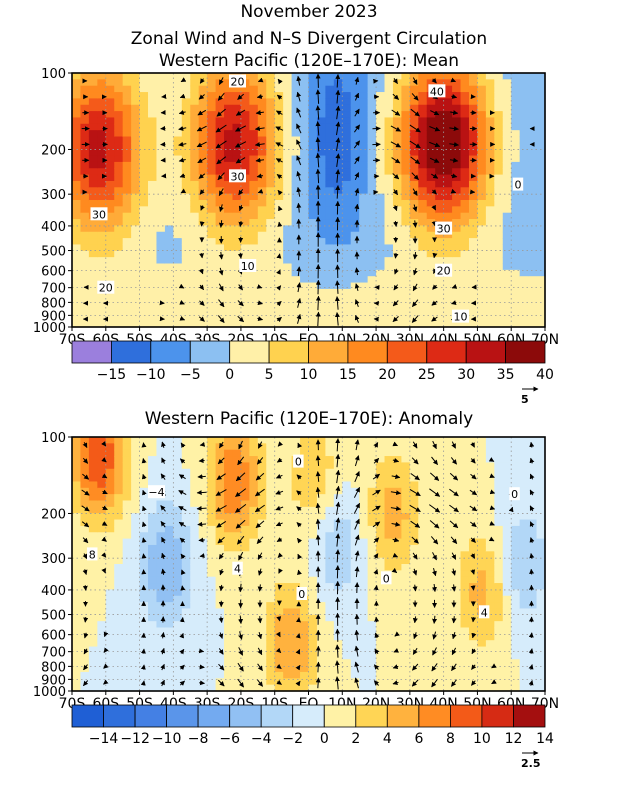 The height and width of the screenshot is (800, 618). Describe the element at coordinates (53, 252) in the screenshot. I see `y-tick-label: 500` at that location.